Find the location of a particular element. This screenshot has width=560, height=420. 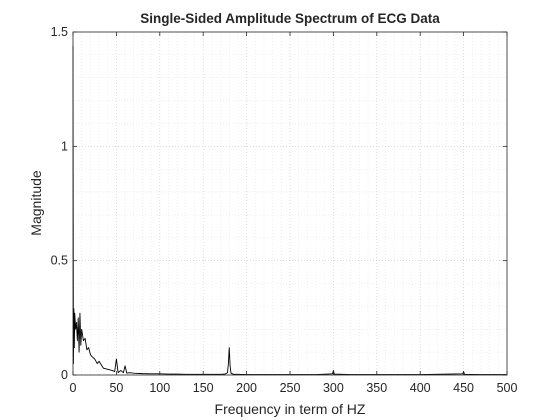

y-axis-label: Magnitude is located at coordinates (36, 203).